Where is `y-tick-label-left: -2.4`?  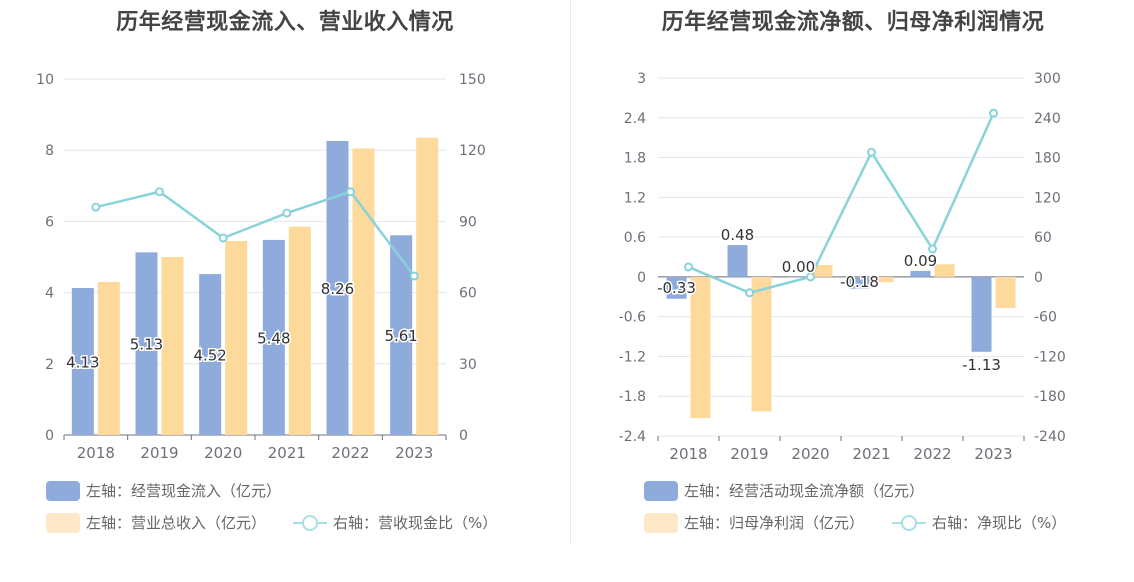
y-tick-label-left: -2.4 is located at coordinates (632, 437).